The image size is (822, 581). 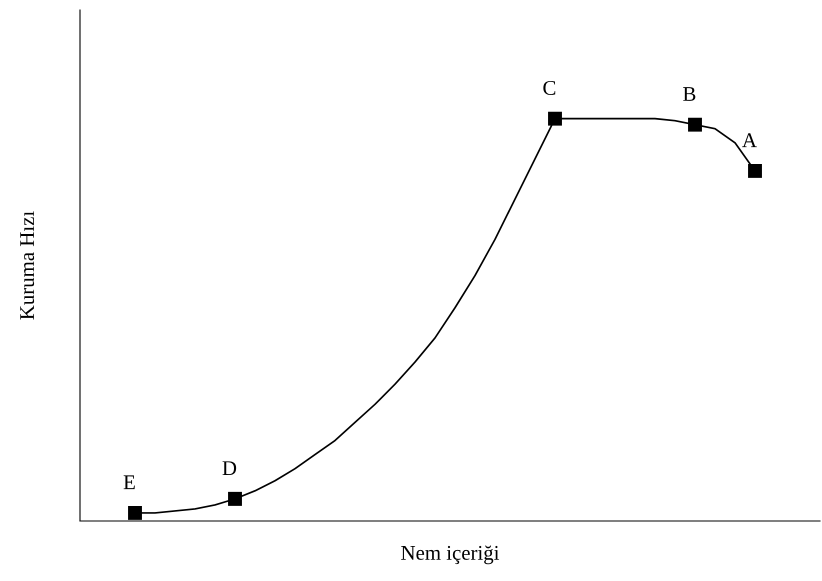 I want to click on x-axis-title: Nem içeriği, so click(x=450, y=554).